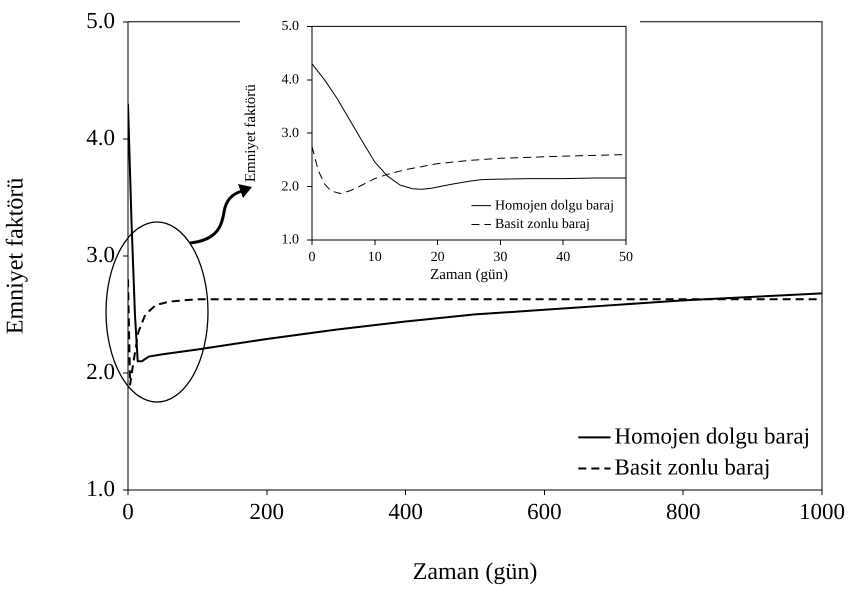 Image resolution: width=856 pixels, height=589 pixels. What do you see at coordinates (500, 258) in the screenshot?
I see `x-tick-label: 30` at bounding box center [500, 258].